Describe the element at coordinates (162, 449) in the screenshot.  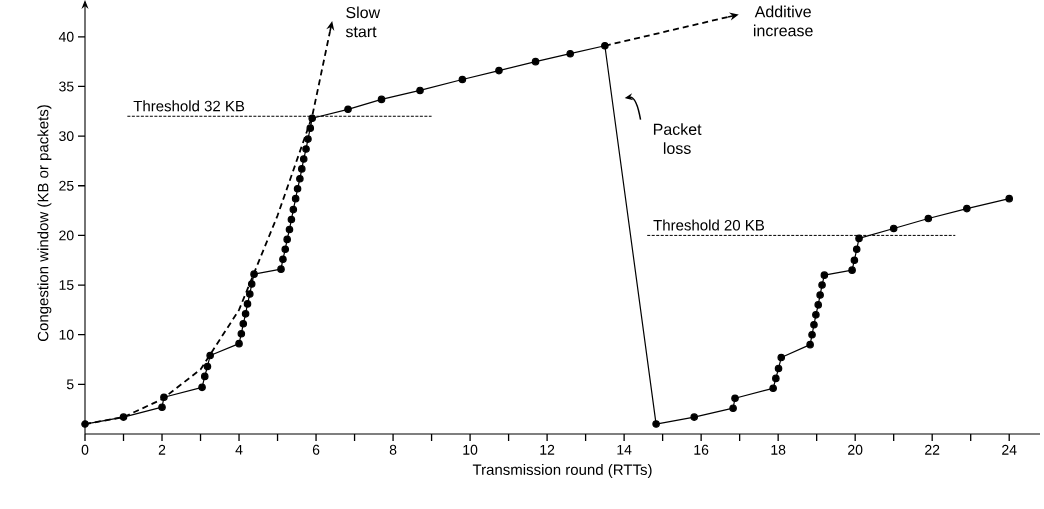
I see `x-tick-label: 2` at that location.